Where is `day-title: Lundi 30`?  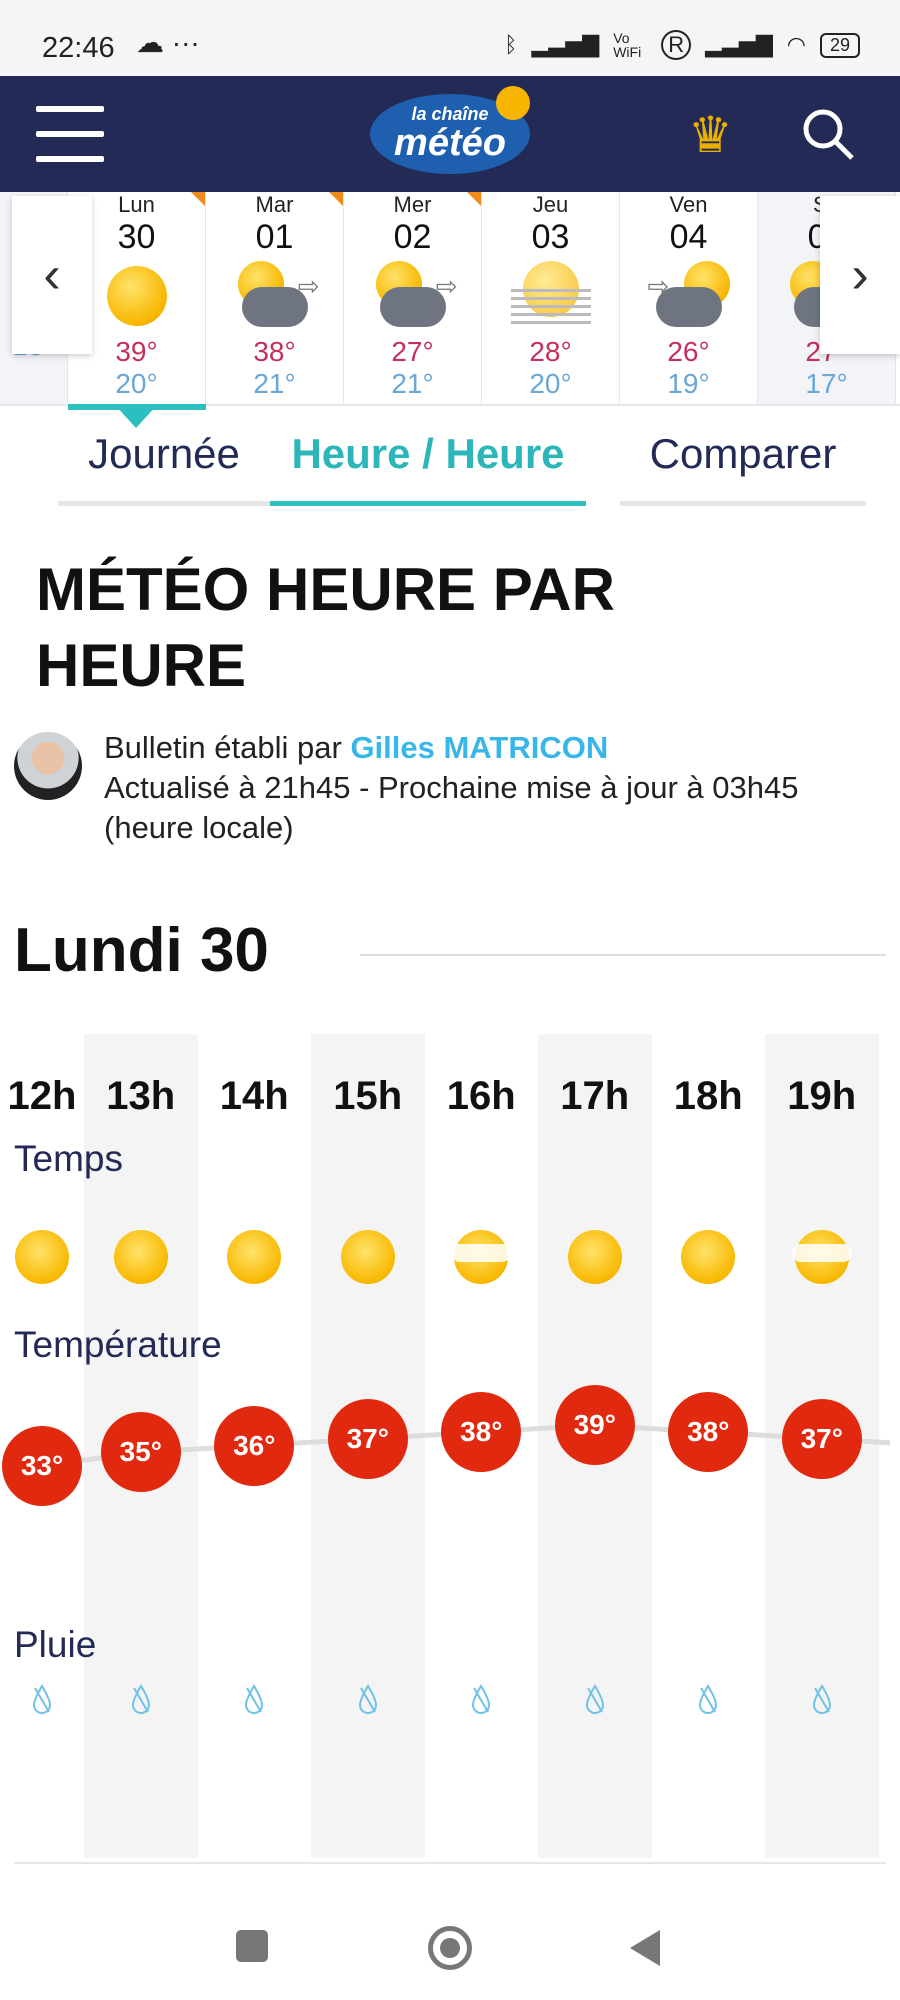 day-title: Lundi 30 is located at coordinates (141, 950).